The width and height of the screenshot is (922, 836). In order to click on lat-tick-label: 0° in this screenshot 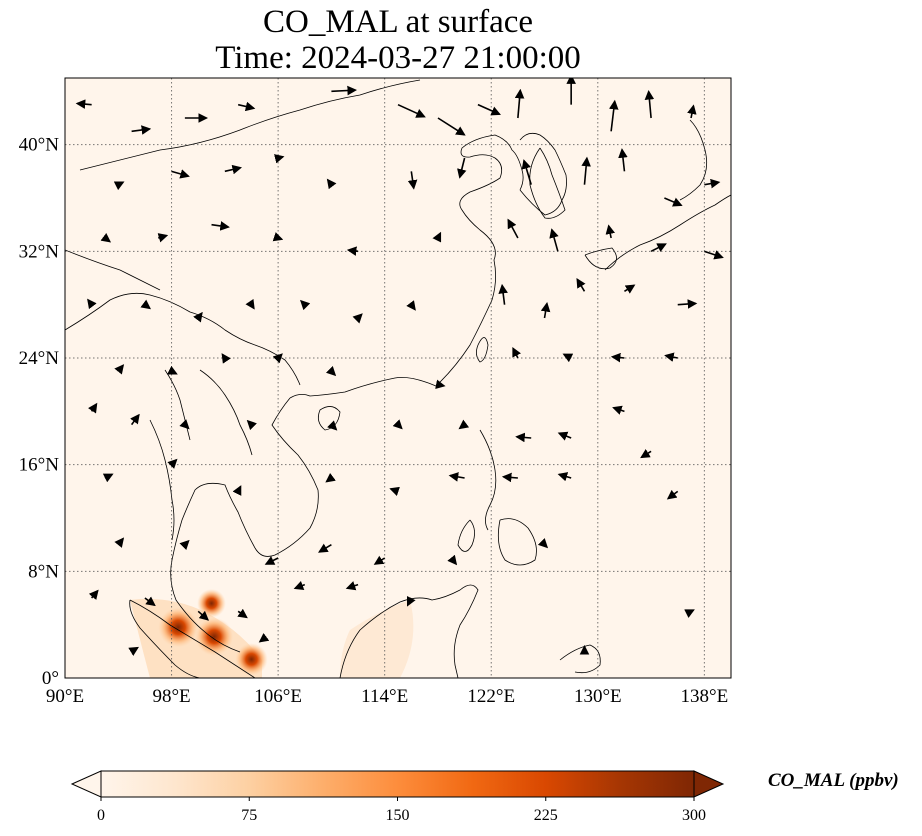, I will do `click(50, 678)`.